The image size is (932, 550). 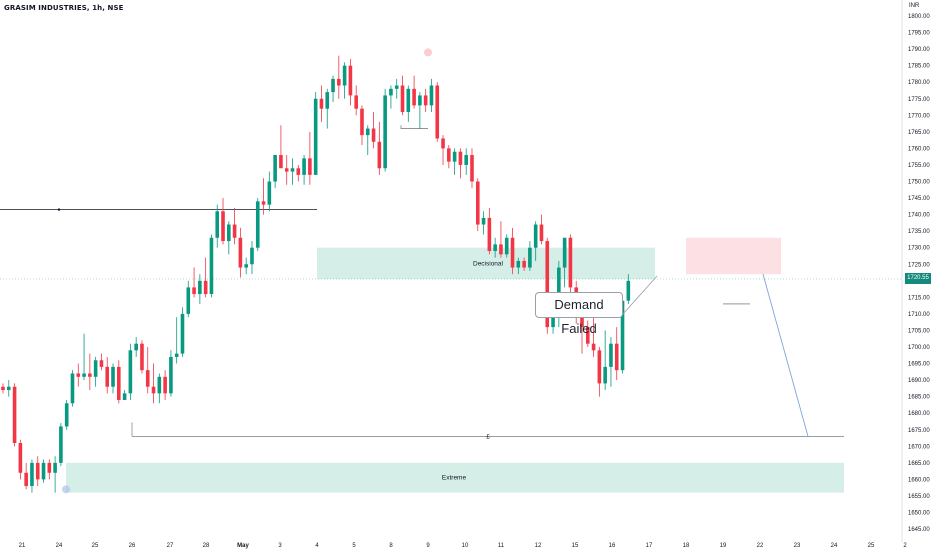 I want to click on last-price-badge: 1720.55, so click(x=918, y=278).